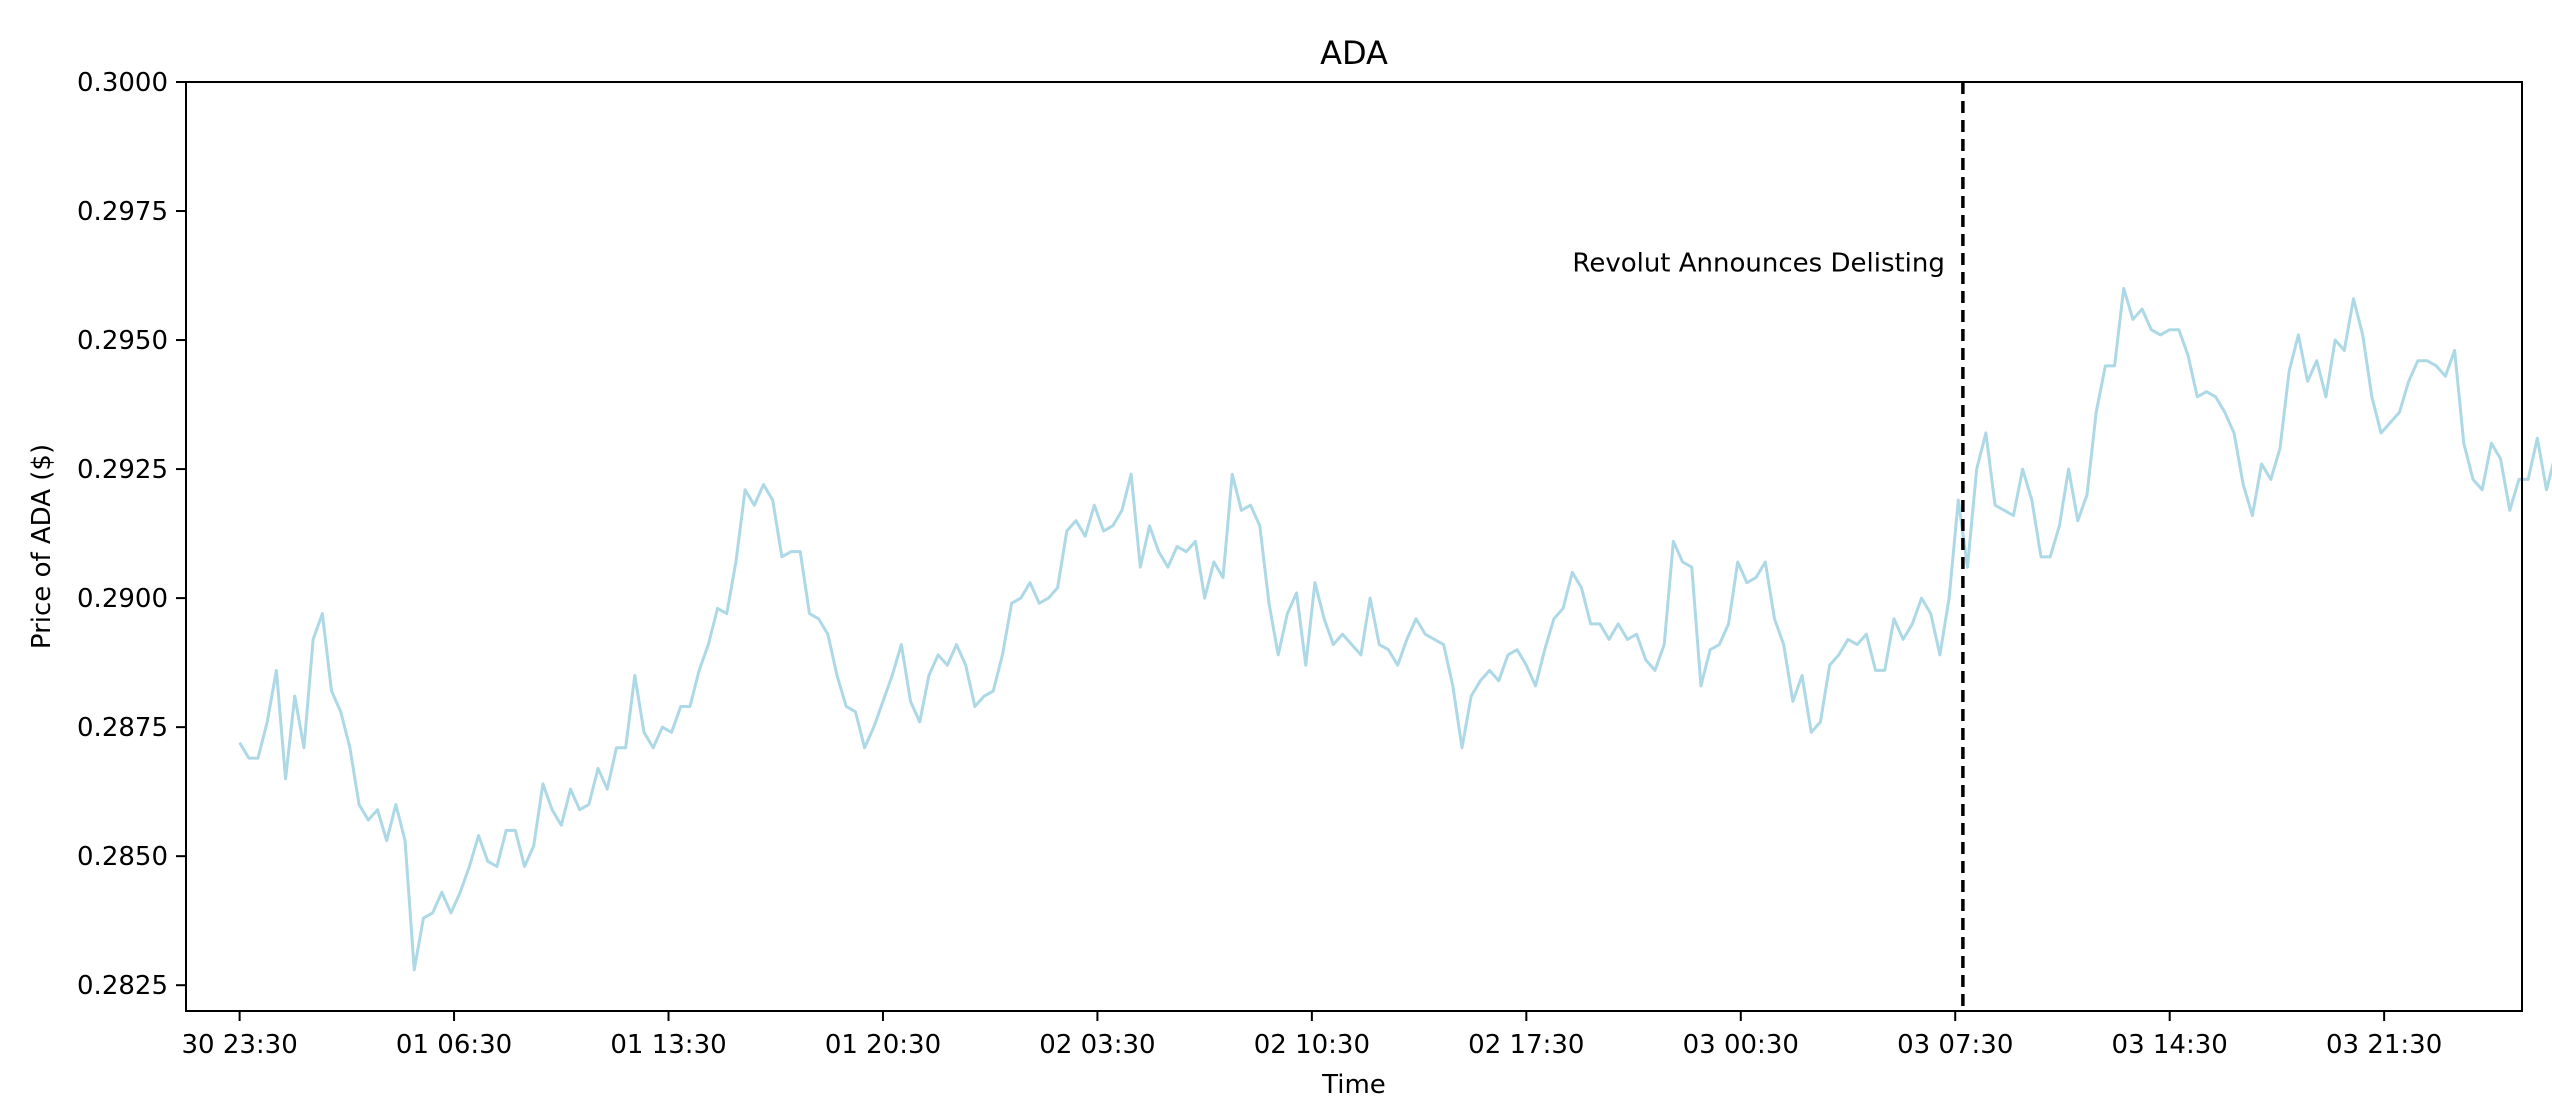 The width and height of the screenshot is (2552, 1114). I want to click on y-tick-label: 0.2850, so click(122, 857).